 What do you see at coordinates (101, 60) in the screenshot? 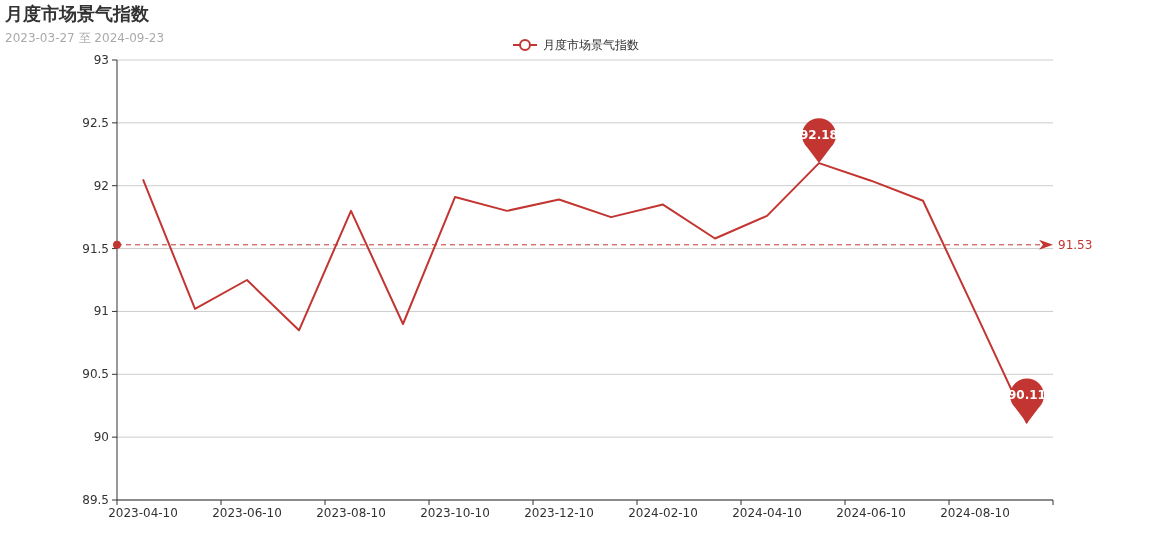
I see `y-tick-label: 93` at bounding box center [101, 60].